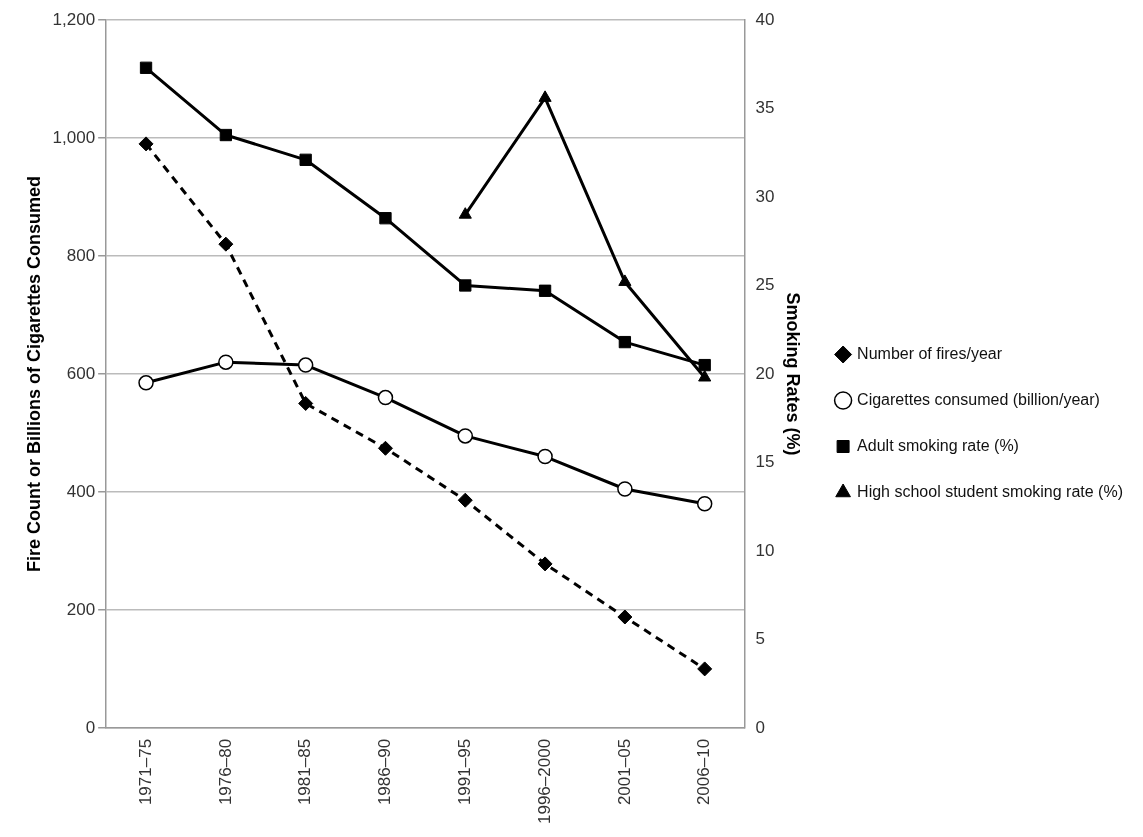 The image size is (1143, 837). I want to click on x-tick-label: 2001–05, so click(624, 772).